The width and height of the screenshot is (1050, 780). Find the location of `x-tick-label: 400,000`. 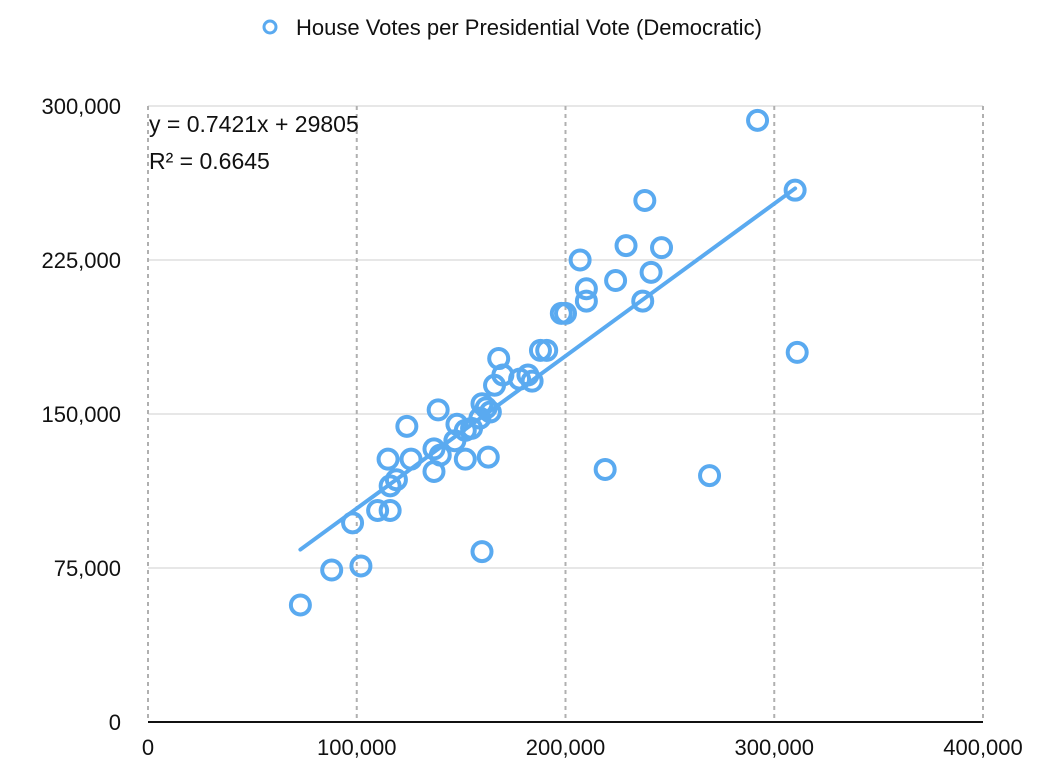

x-tick-label: 400,000 is located at coordinates (983, 747).